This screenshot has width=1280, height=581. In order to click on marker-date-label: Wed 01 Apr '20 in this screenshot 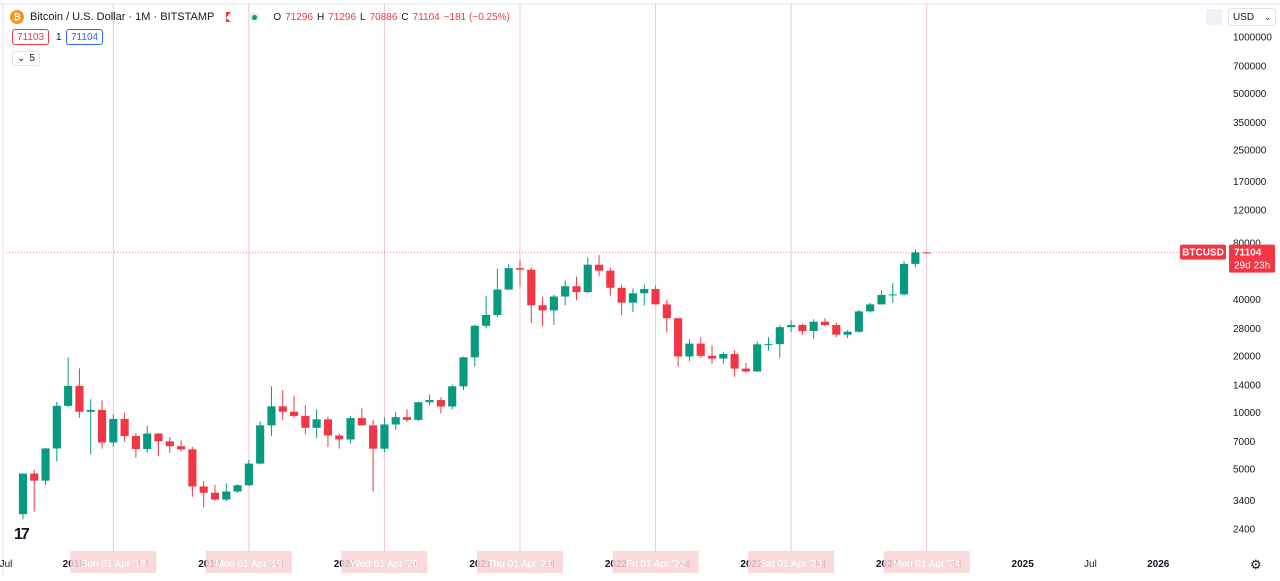, I will do `click(384, 564)`.